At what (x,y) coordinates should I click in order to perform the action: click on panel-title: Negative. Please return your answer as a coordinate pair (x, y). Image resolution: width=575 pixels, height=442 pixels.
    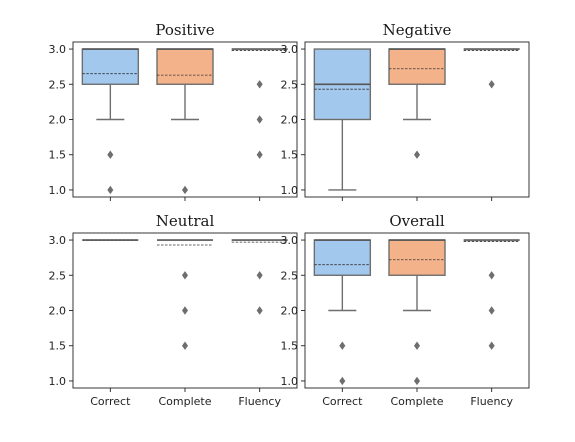
    Looking at the image, I should click on (417, 30).